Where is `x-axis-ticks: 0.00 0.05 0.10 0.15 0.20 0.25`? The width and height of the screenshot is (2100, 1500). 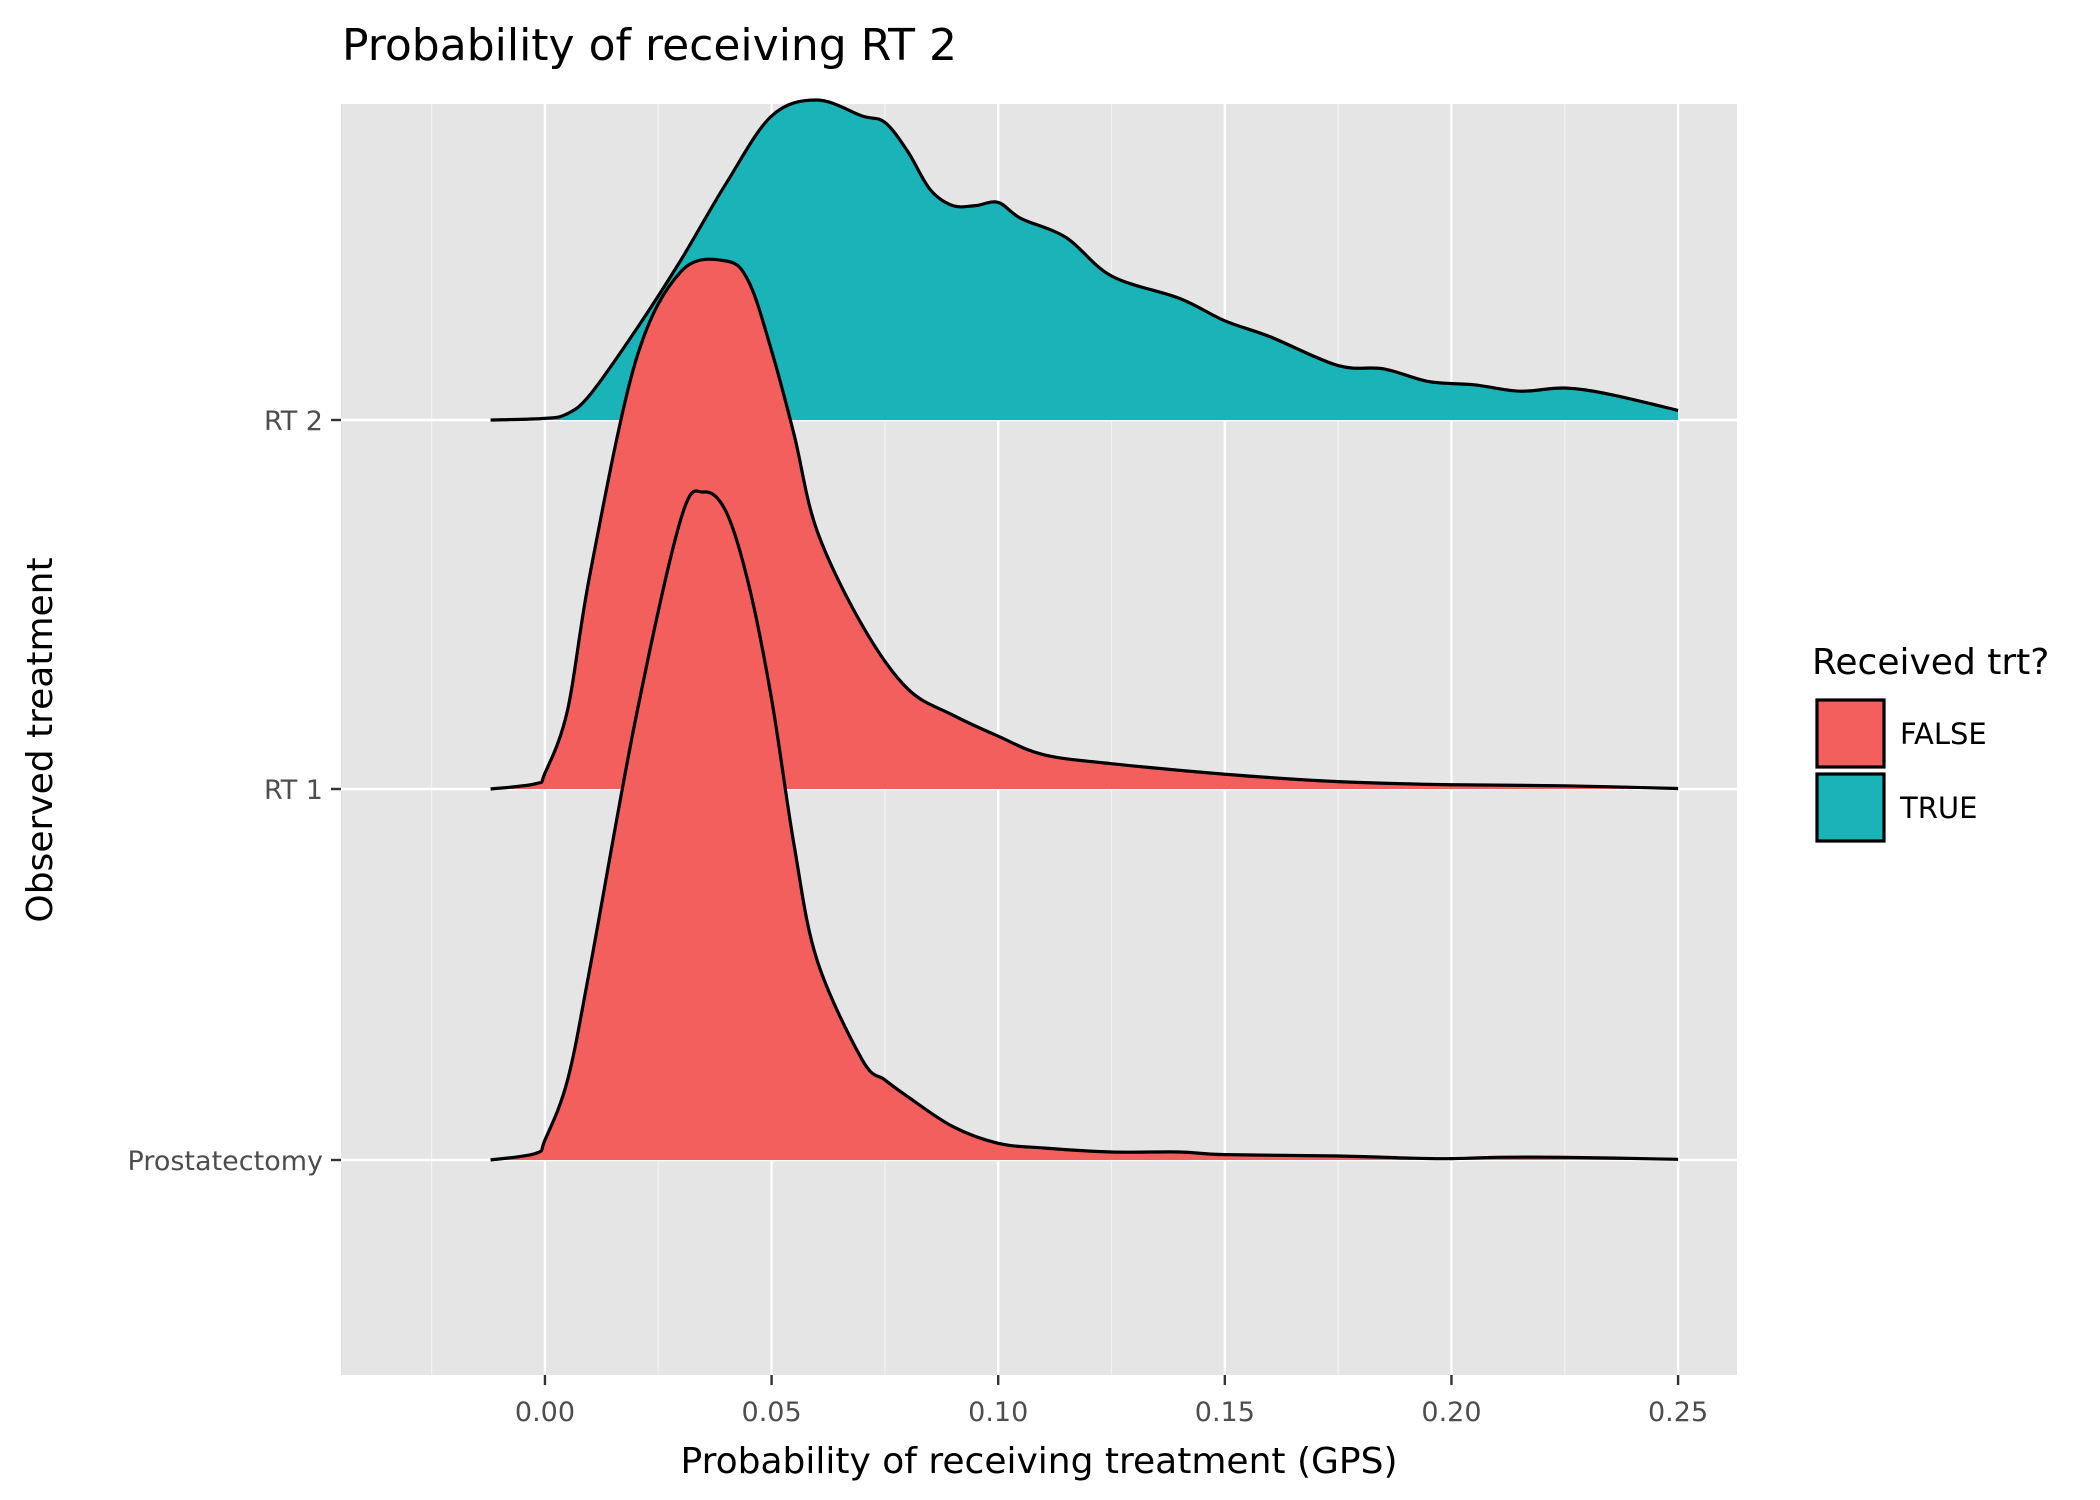 x-axis-ticks: 0.00 0.05 0.10 0.15 0.20 0.25 is located at coordinates (1111, 1401).